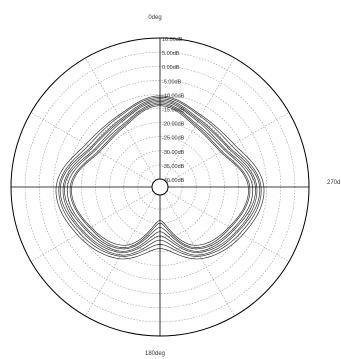 The width and height of the screenshot is (341, 359). I want to click on radial-tick-label: 0.00dB, so click(171, 68).